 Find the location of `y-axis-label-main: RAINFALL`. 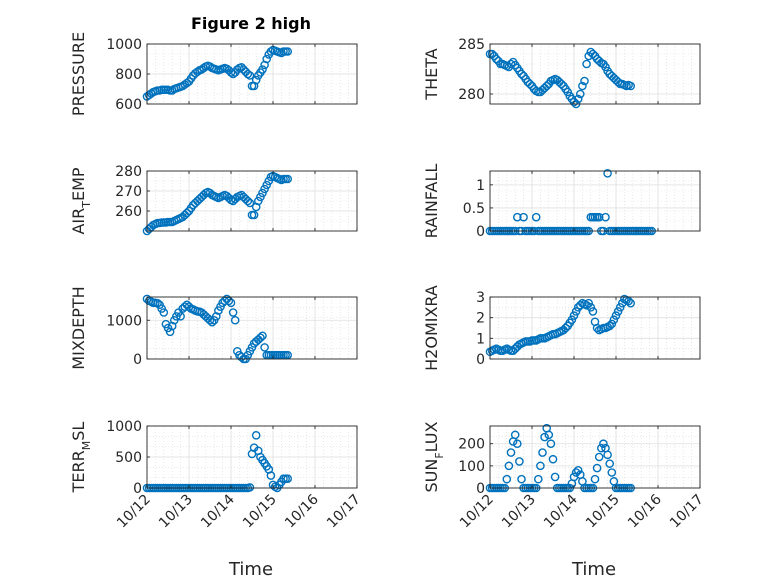

y-axis-label-main: RAINFALL is located at coordinates (431, 201).